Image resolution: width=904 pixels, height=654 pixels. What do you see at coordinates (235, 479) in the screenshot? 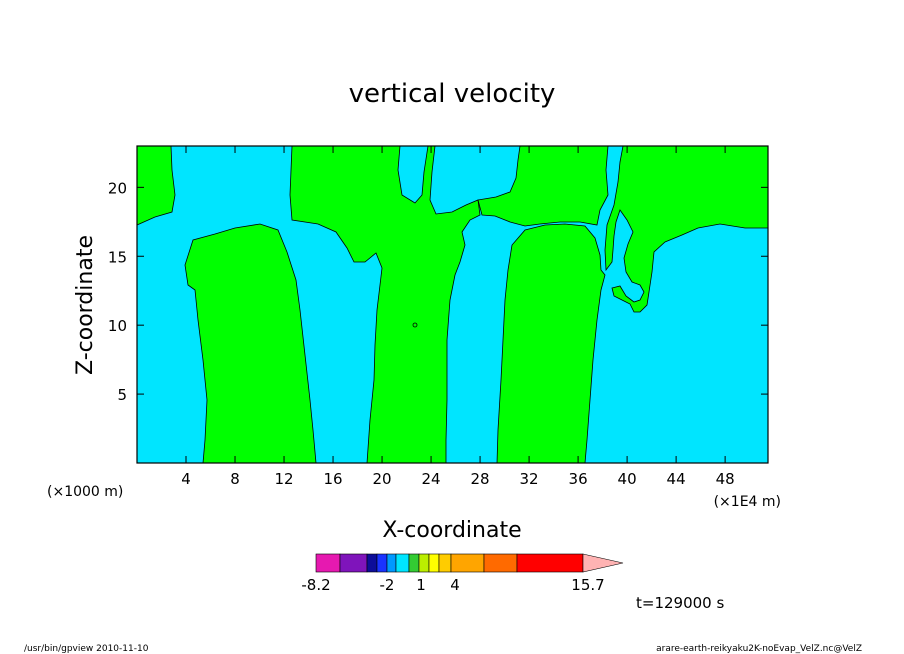
I see `x-tick-label: 8` at bounding box center [235, 479].